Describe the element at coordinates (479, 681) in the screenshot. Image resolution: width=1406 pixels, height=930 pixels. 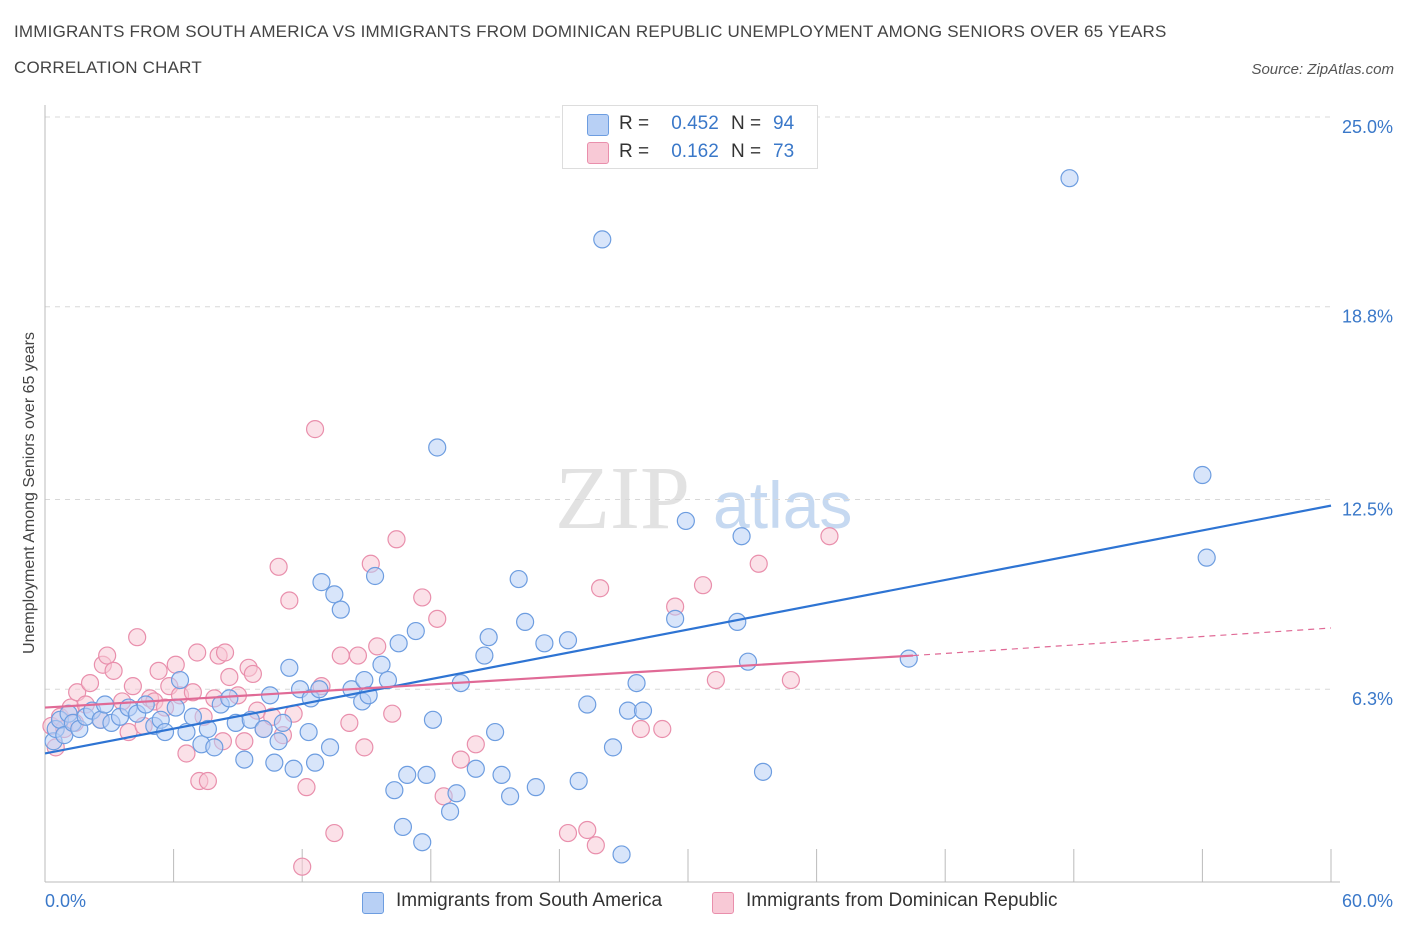
I see `trend-line-dominican-republic` at that location.